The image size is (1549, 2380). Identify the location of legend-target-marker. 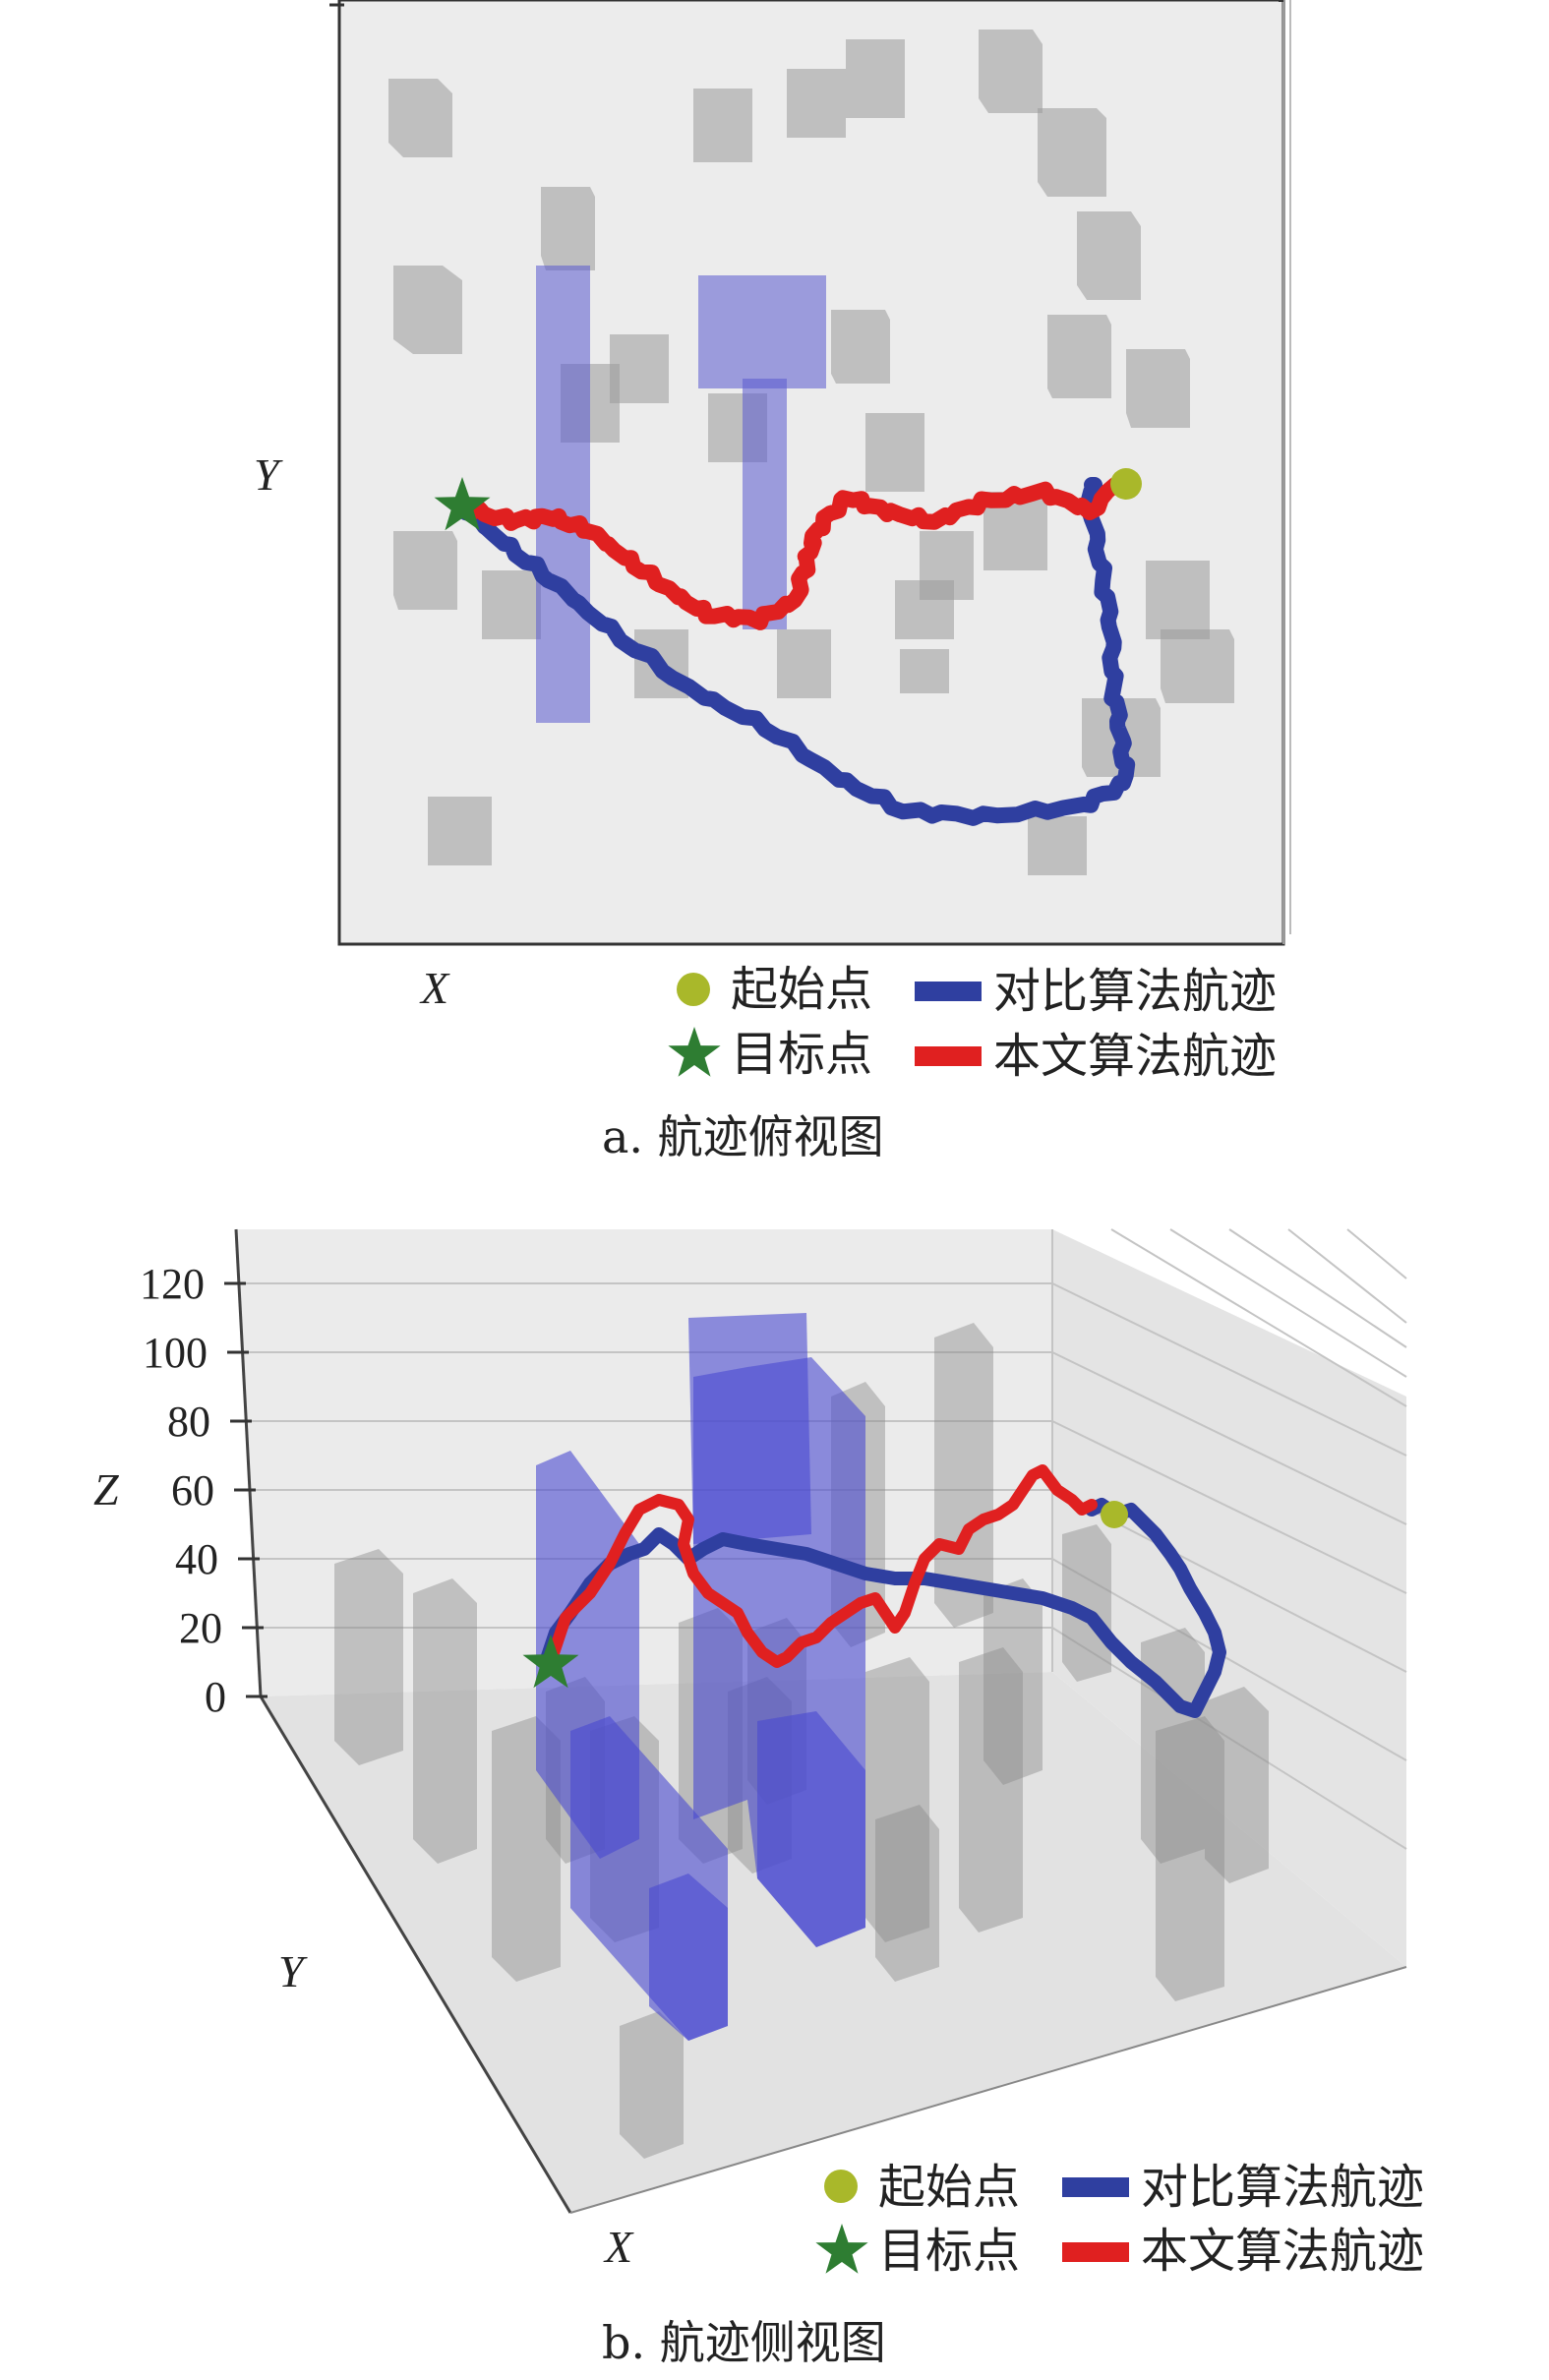
(694, 1052).